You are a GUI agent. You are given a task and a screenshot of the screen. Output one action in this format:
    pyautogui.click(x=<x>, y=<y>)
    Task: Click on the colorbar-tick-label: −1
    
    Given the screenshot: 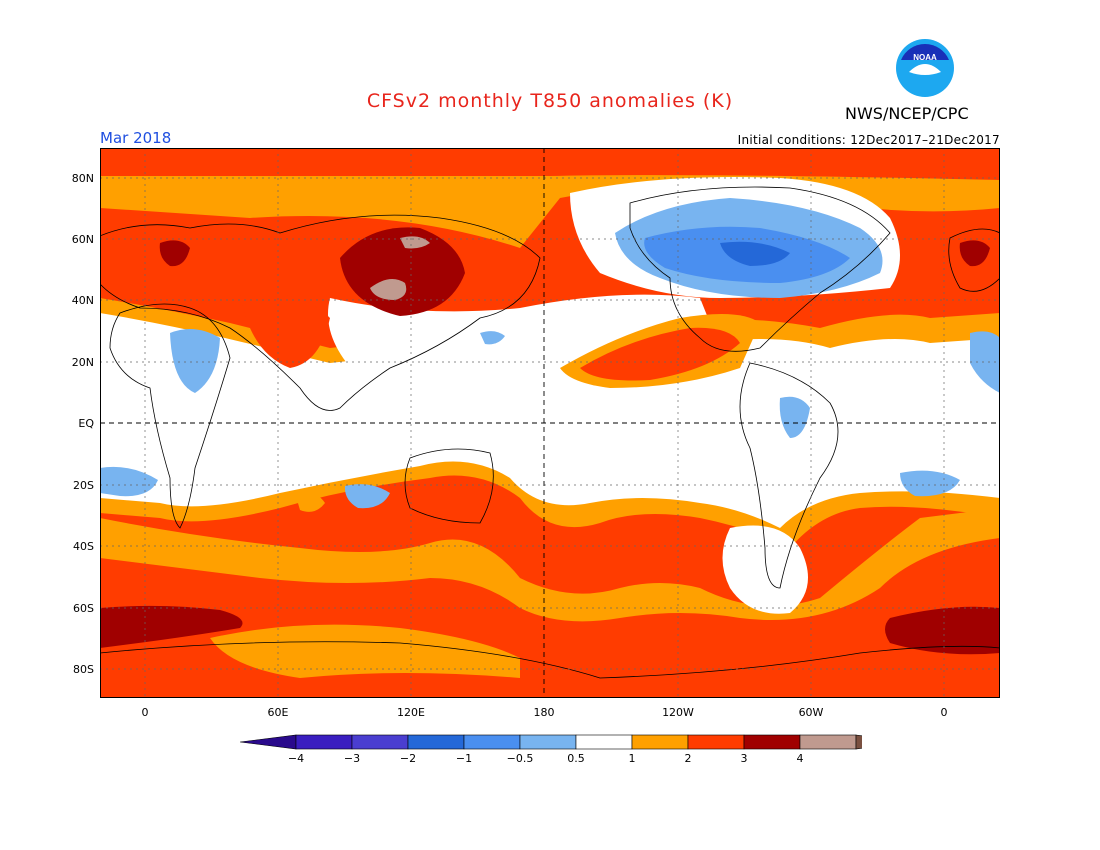 What is the action you would take?
    pyautogui.click(x=464, y=758)
    